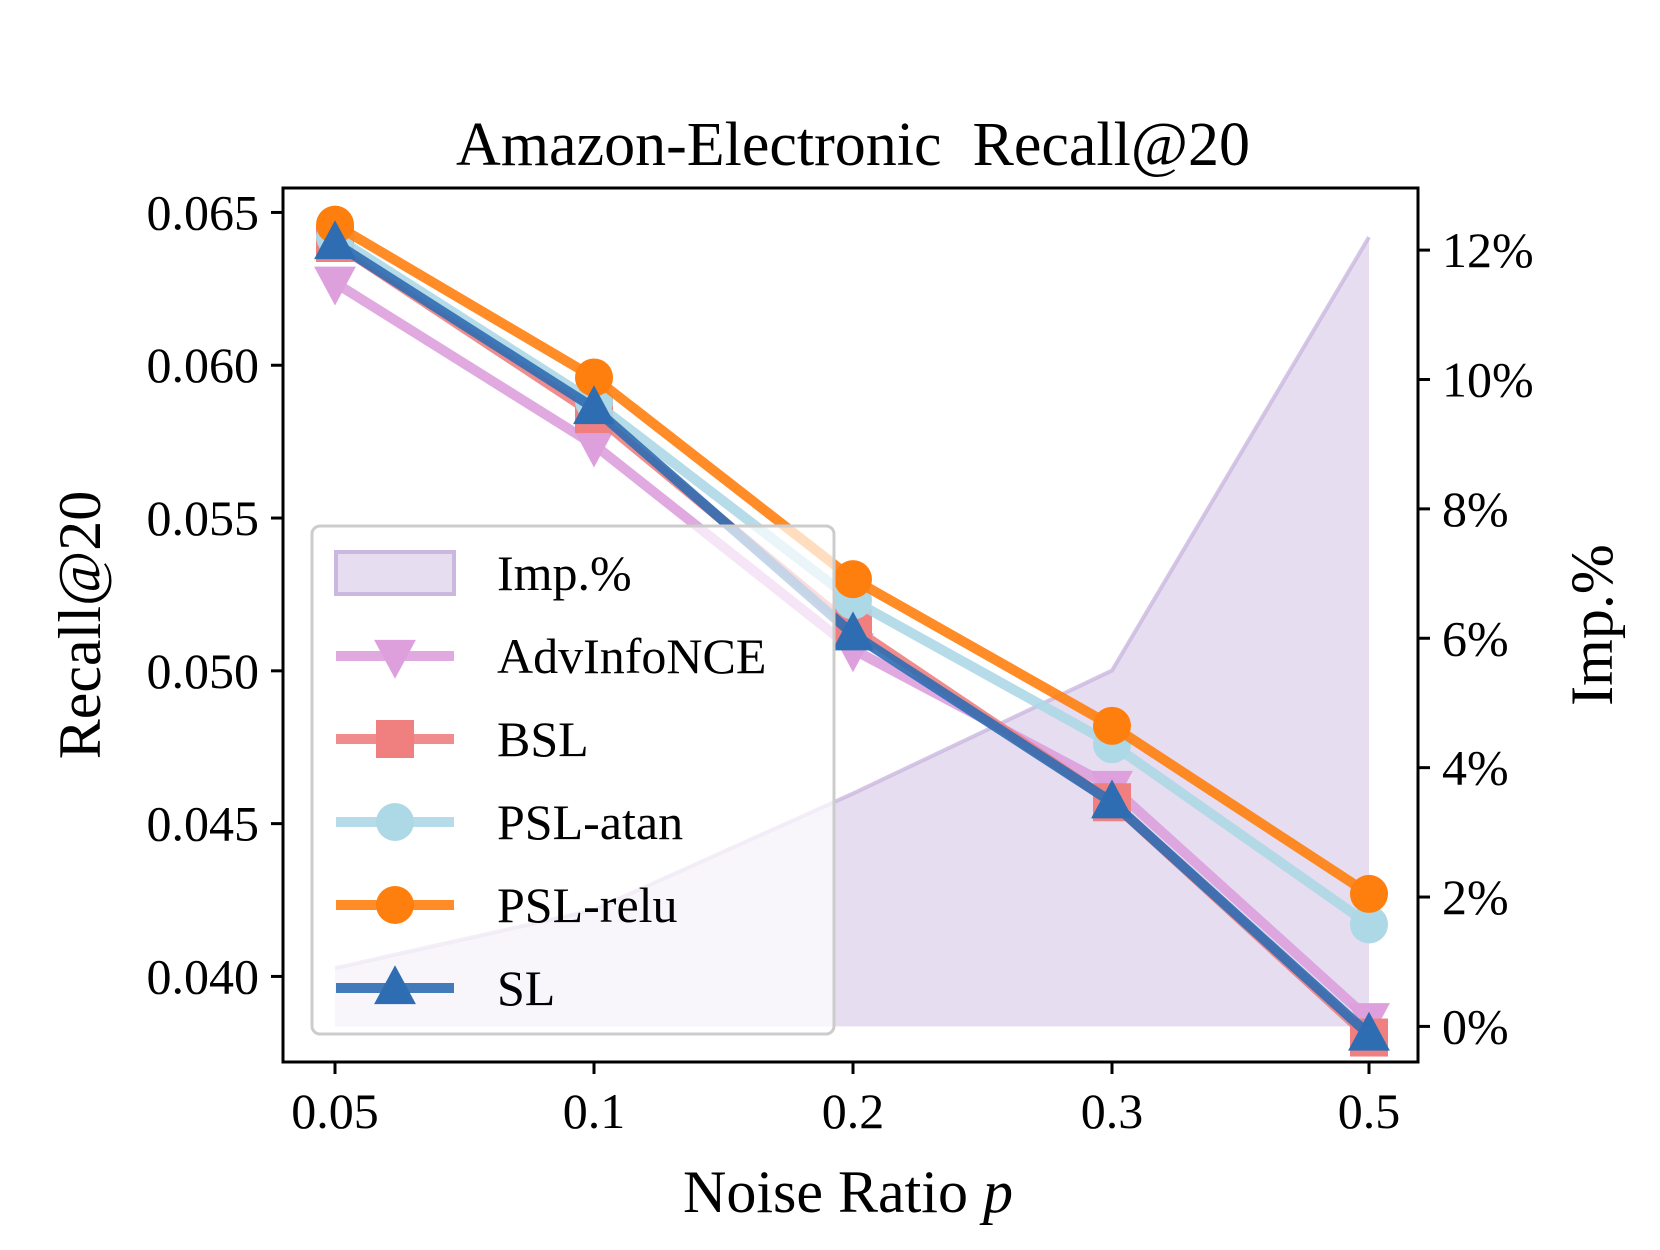 The width and height of the screenshot is (1660, 1250). I want to click on point-sl-0.05, so click(335, 240).